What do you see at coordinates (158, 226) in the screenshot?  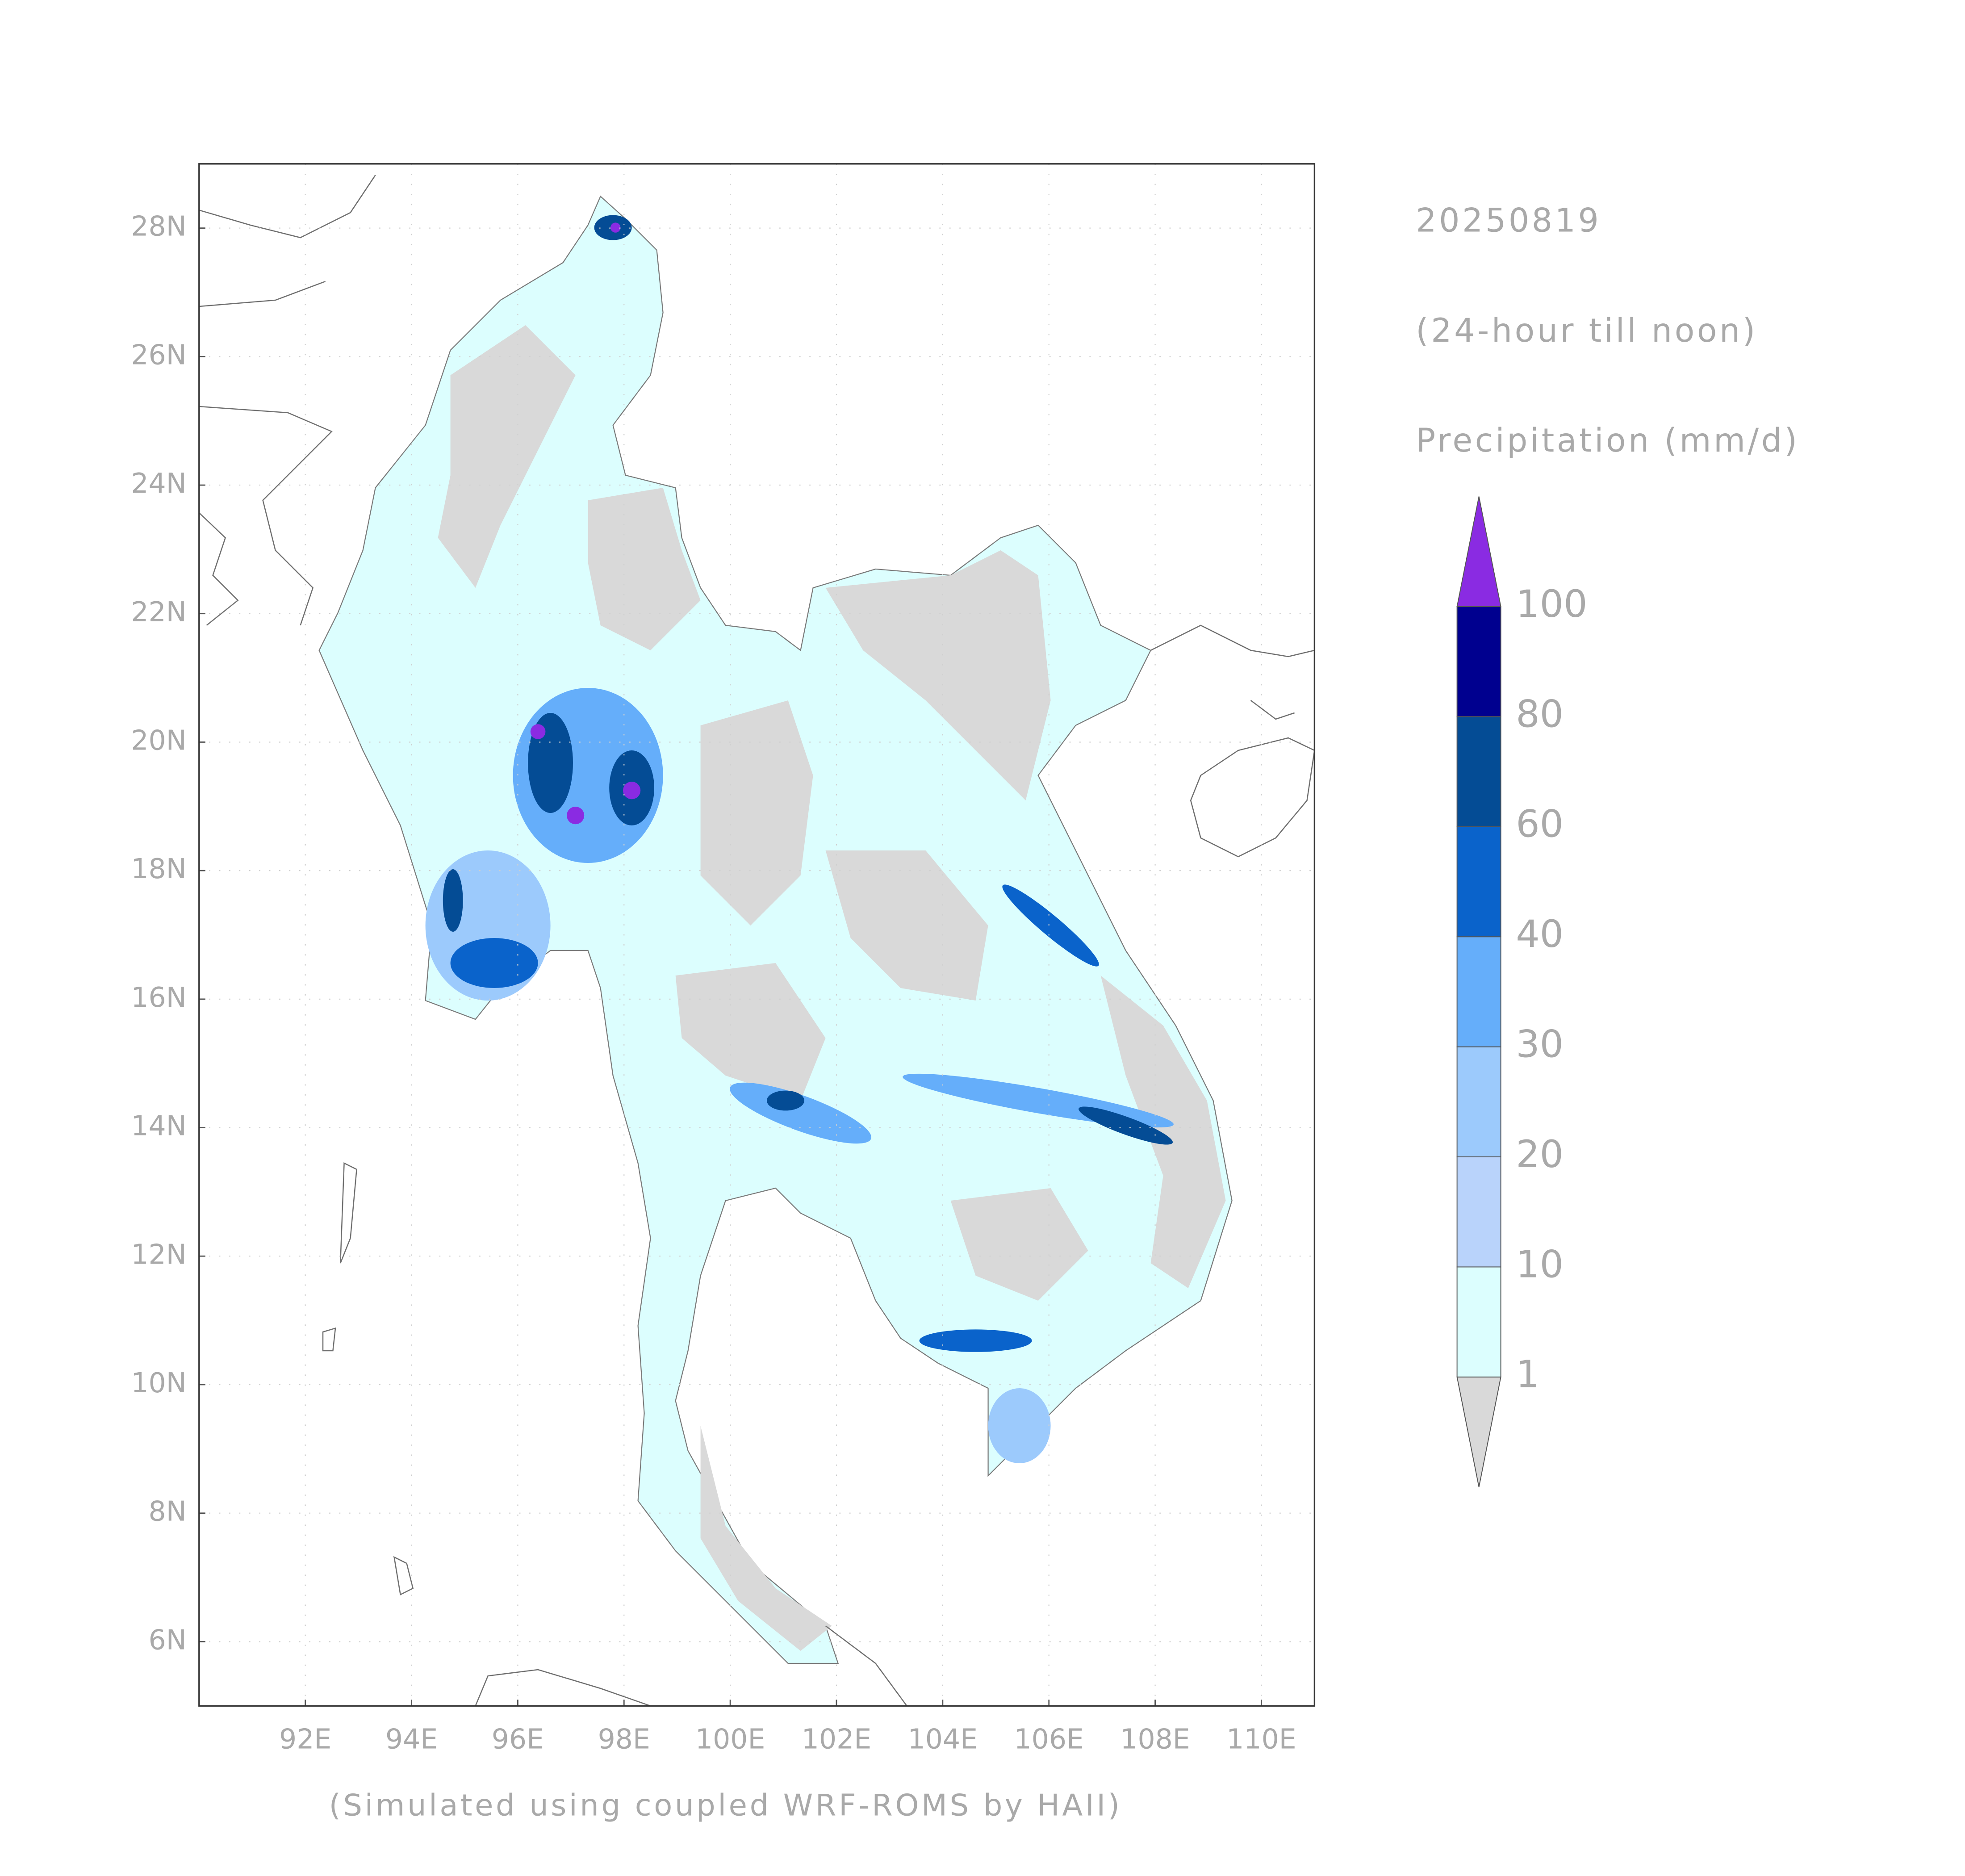 I see `y-tick-label: 28N` at bounding box center [158, 226].